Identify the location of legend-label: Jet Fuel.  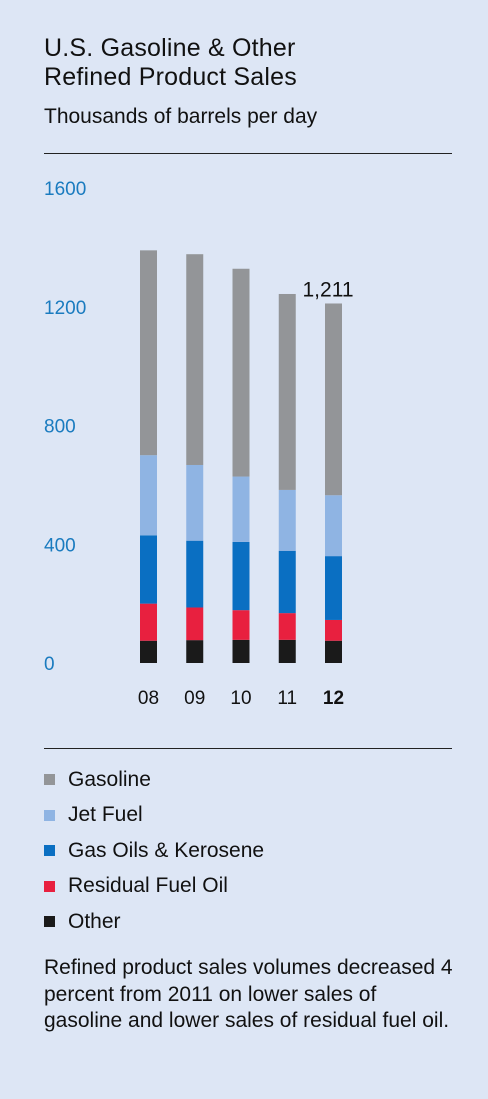
(105, 815).